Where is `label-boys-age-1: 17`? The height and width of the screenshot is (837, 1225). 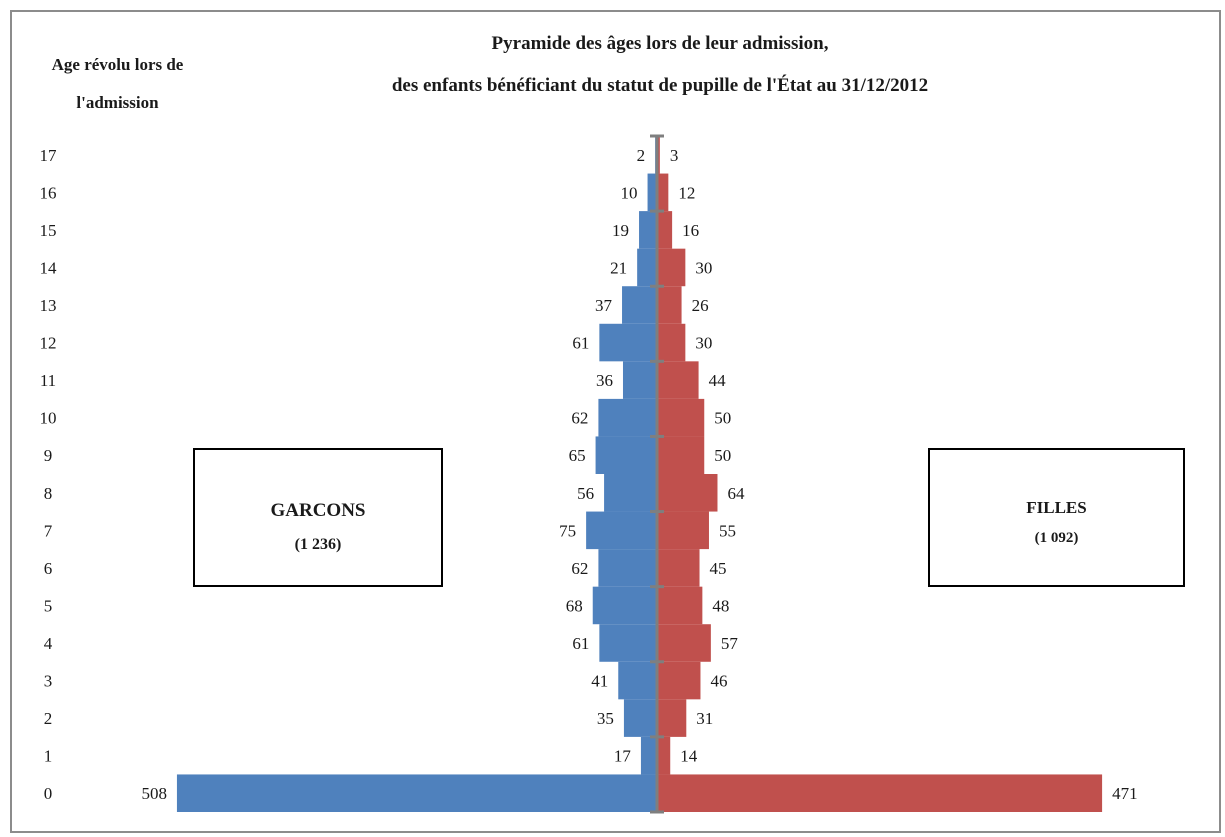 label-boys-age-1: 17 is located at coordinates (623, 756).